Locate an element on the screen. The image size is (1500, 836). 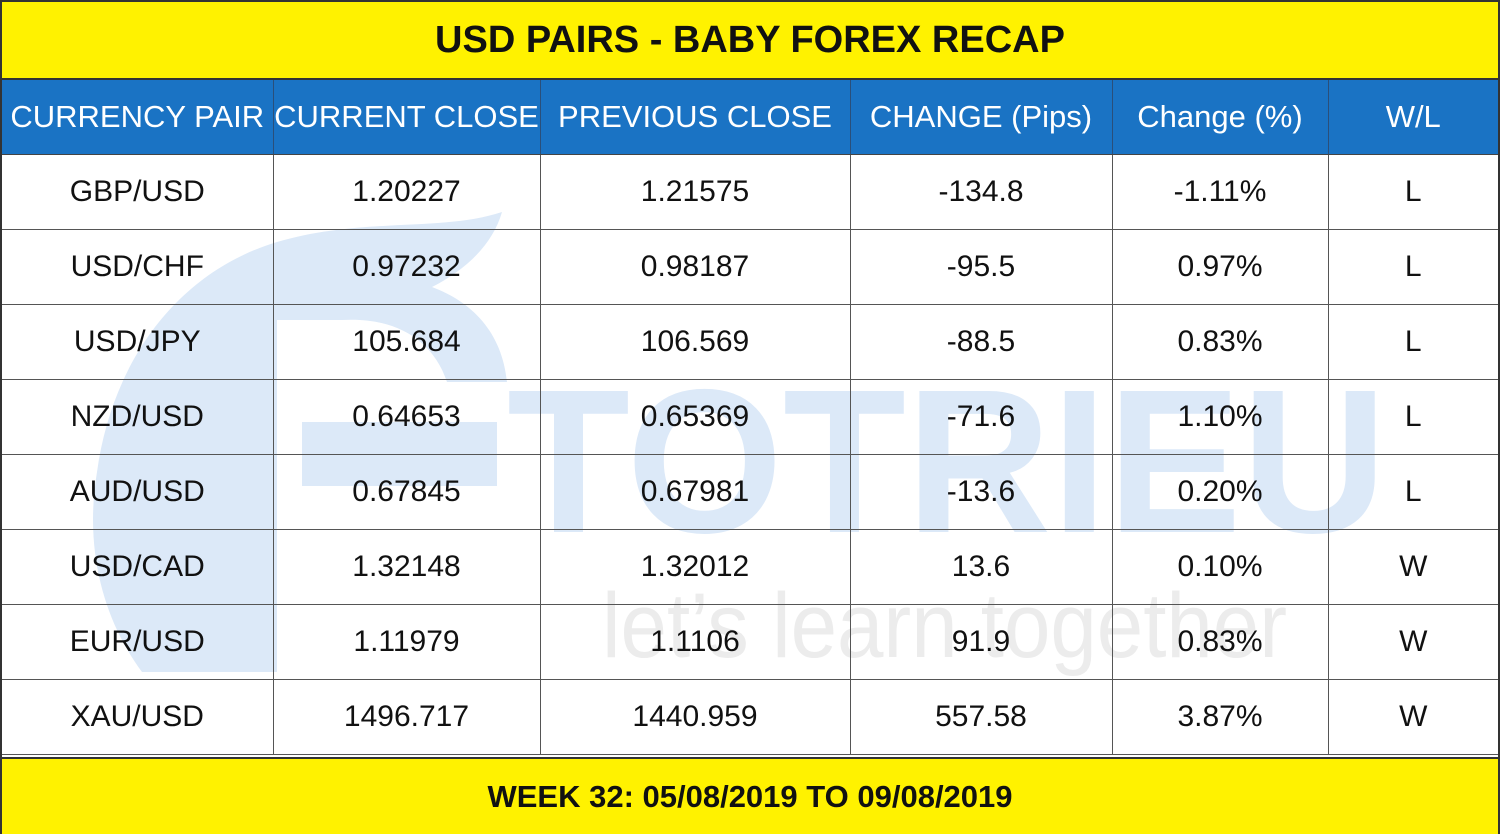
cell-change-pips: 91.9 is located at coordinates (981, 642).